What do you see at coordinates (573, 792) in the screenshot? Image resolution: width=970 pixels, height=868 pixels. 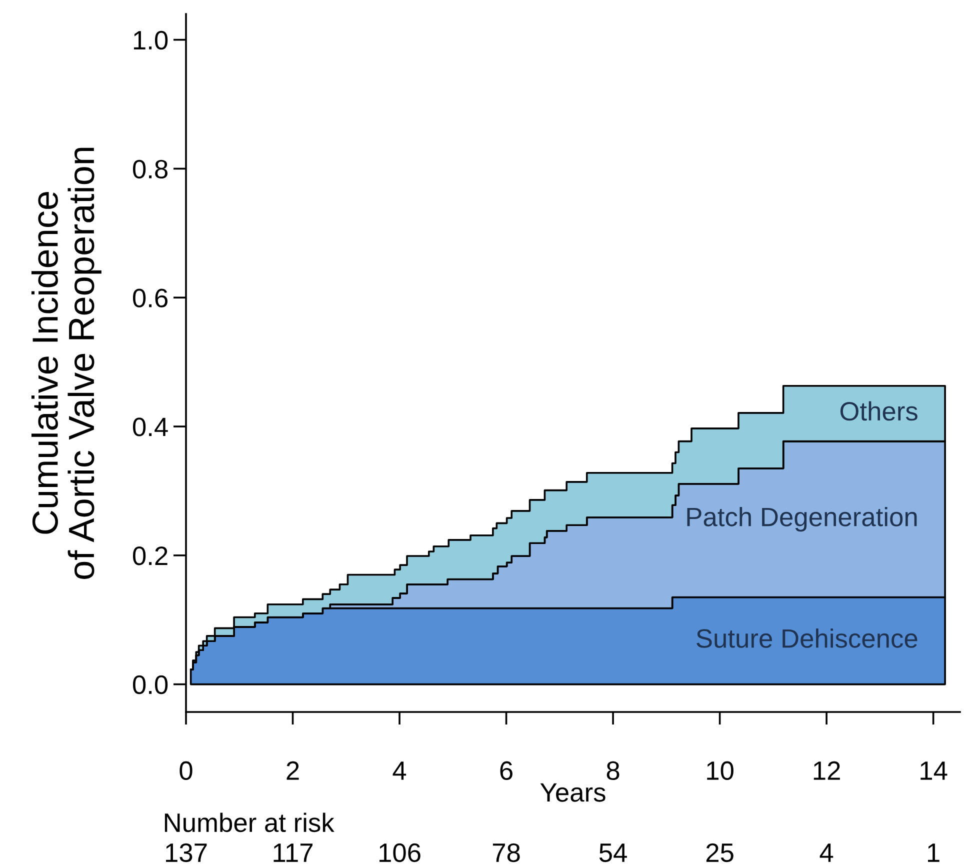 I see `x-axis-title: Years` at bounding box center [573, 792].